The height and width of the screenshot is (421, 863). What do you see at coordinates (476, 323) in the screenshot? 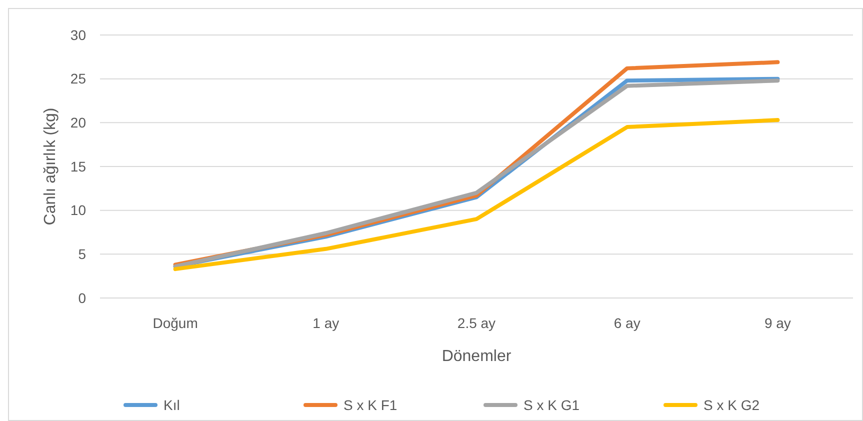
I see `x-tick-label: 2.5 ay` at bounding box center [476, 323].